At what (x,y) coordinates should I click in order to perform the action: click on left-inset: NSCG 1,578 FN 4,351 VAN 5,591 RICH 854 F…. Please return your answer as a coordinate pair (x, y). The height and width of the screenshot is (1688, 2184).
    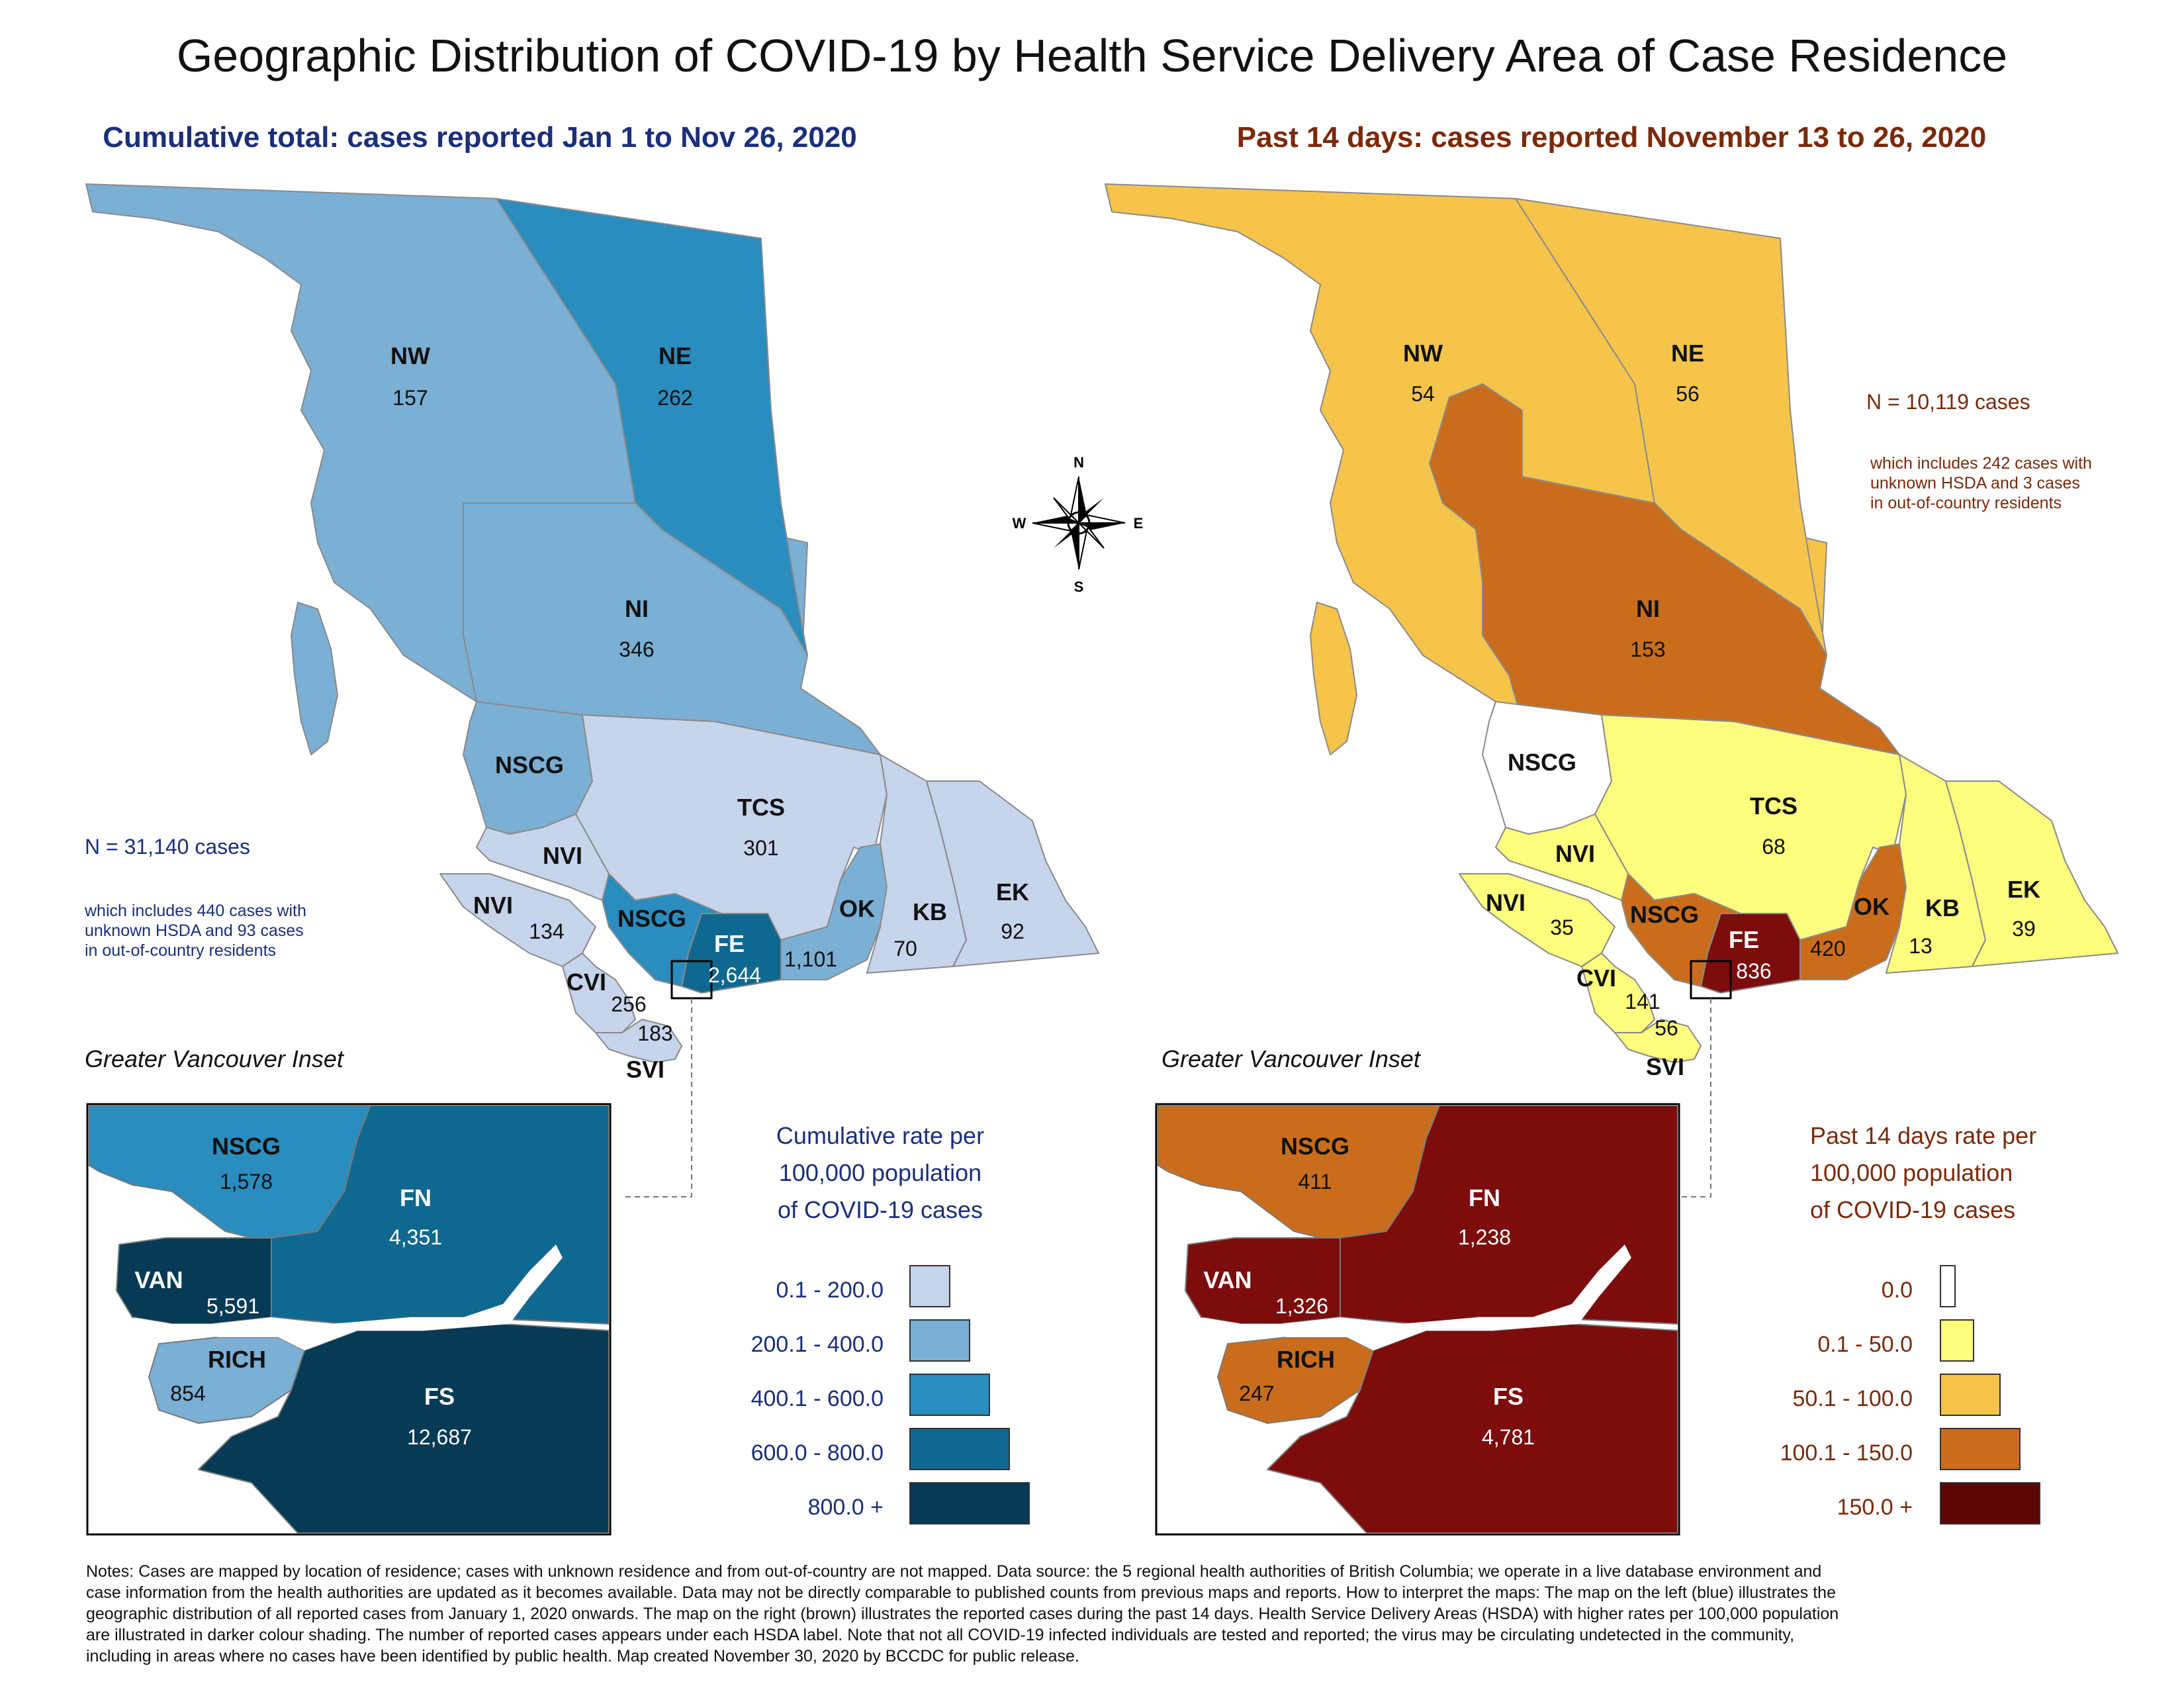
    Looking at the image, I should click on (349, 1319).